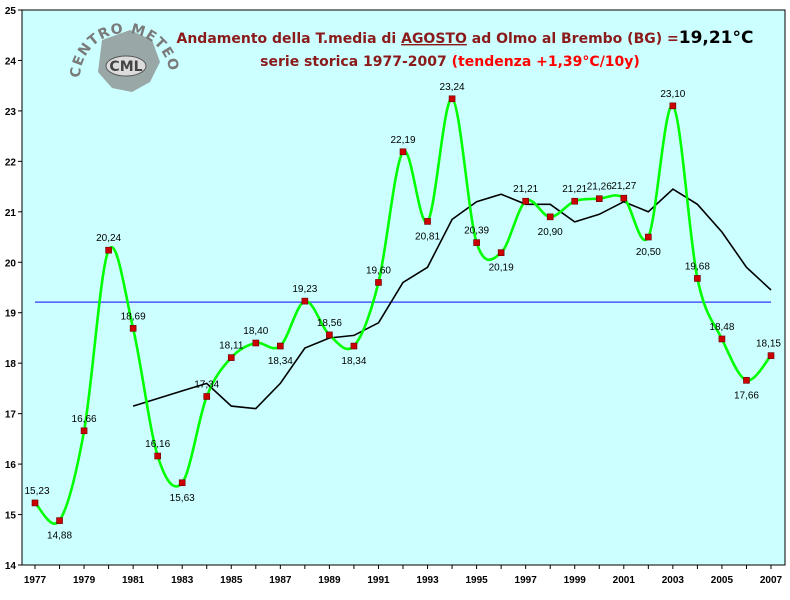 The image size is (790, 600). I want to click on x-tick-label: 1983, so click(182, 580).